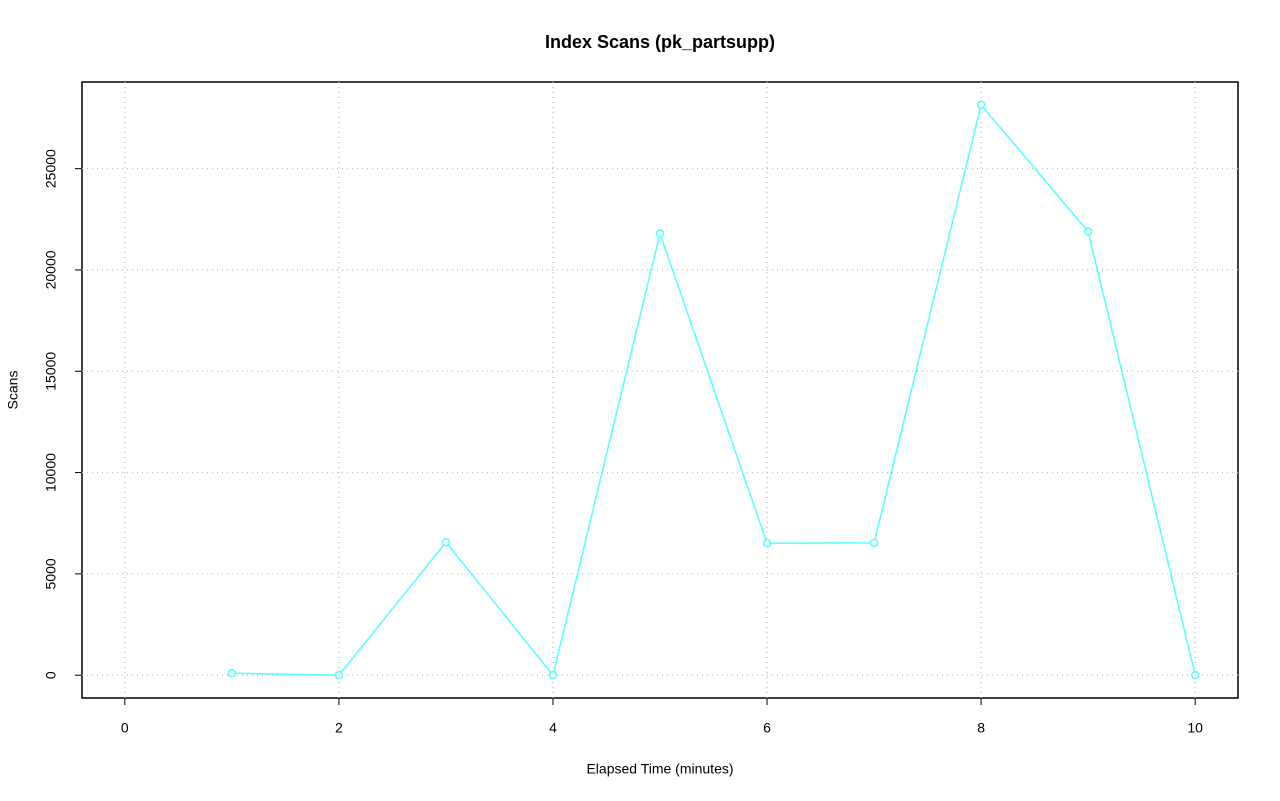 The width and height of the screenshot is (1280, 801). What do you see at coordinates (51, 168) in the screenshot?
I see `y-tick-label: 25000` at bounding box center [51, 168].